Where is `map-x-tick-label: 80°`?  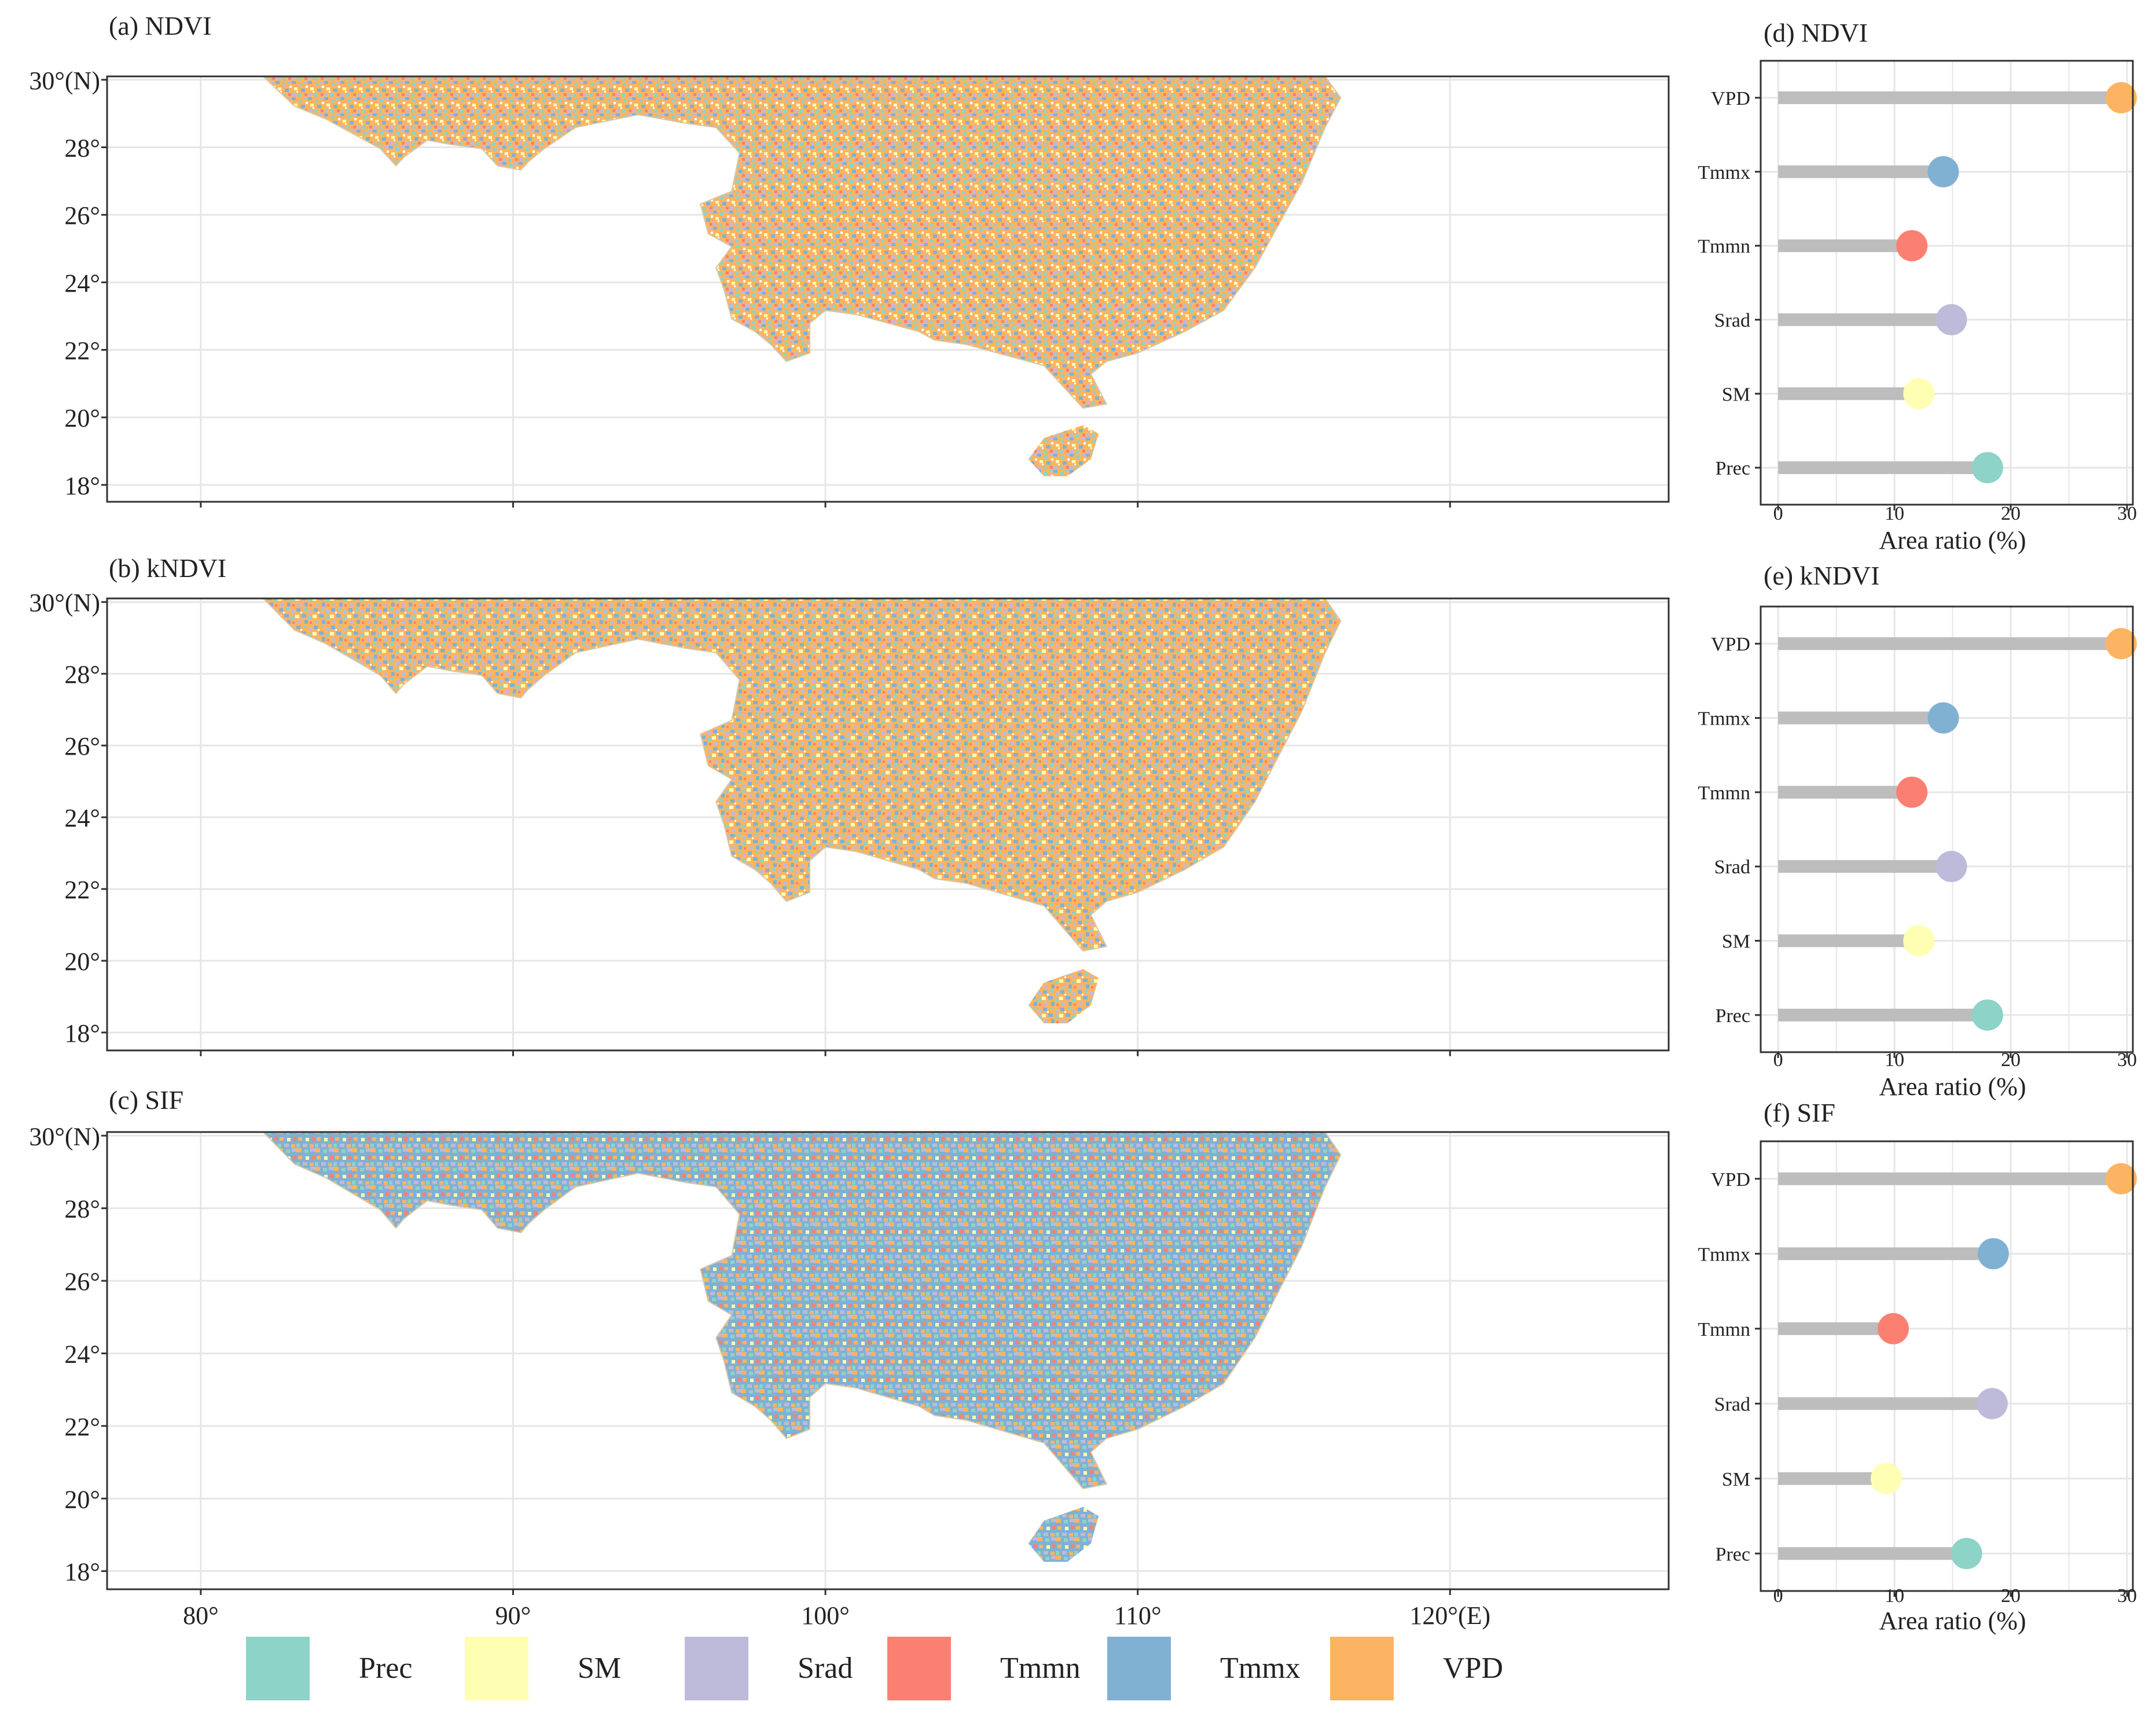
map-x-tick-label: 80° is located at coordinates (201, 1615).